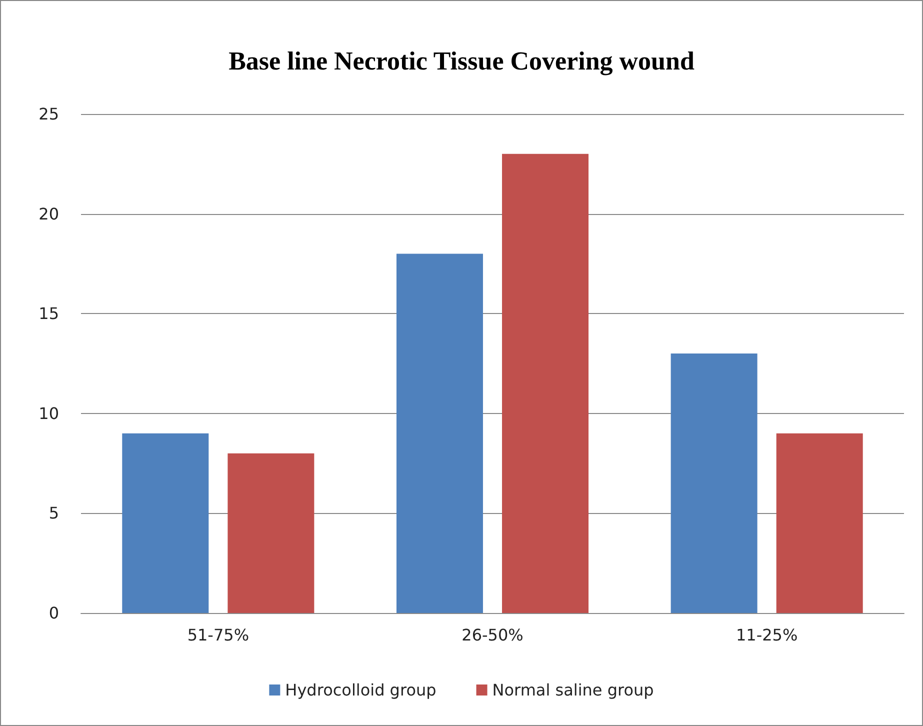 This screenshot has height=726, width=923. What do you see at coordinates (48, 114) in the screenshot?
I see `y-tick-label: 25` at bounding box center [48, 114].